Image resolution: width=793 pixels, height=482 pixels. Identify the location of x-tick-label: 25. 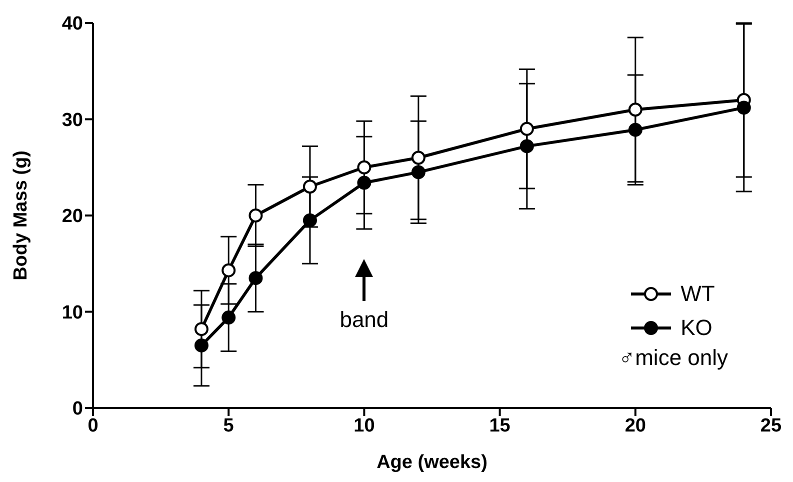
(771, 425).